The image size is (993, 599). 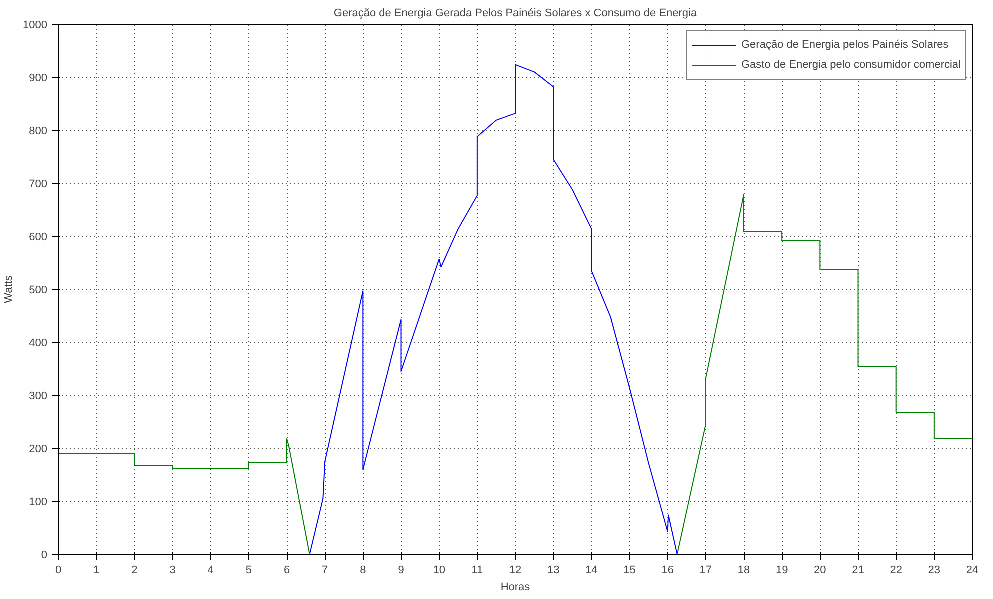 What do you see at coordinates (249, 570) in the screenshot?
I see `x-tick-label: 5` at bounding box center [249, 570].